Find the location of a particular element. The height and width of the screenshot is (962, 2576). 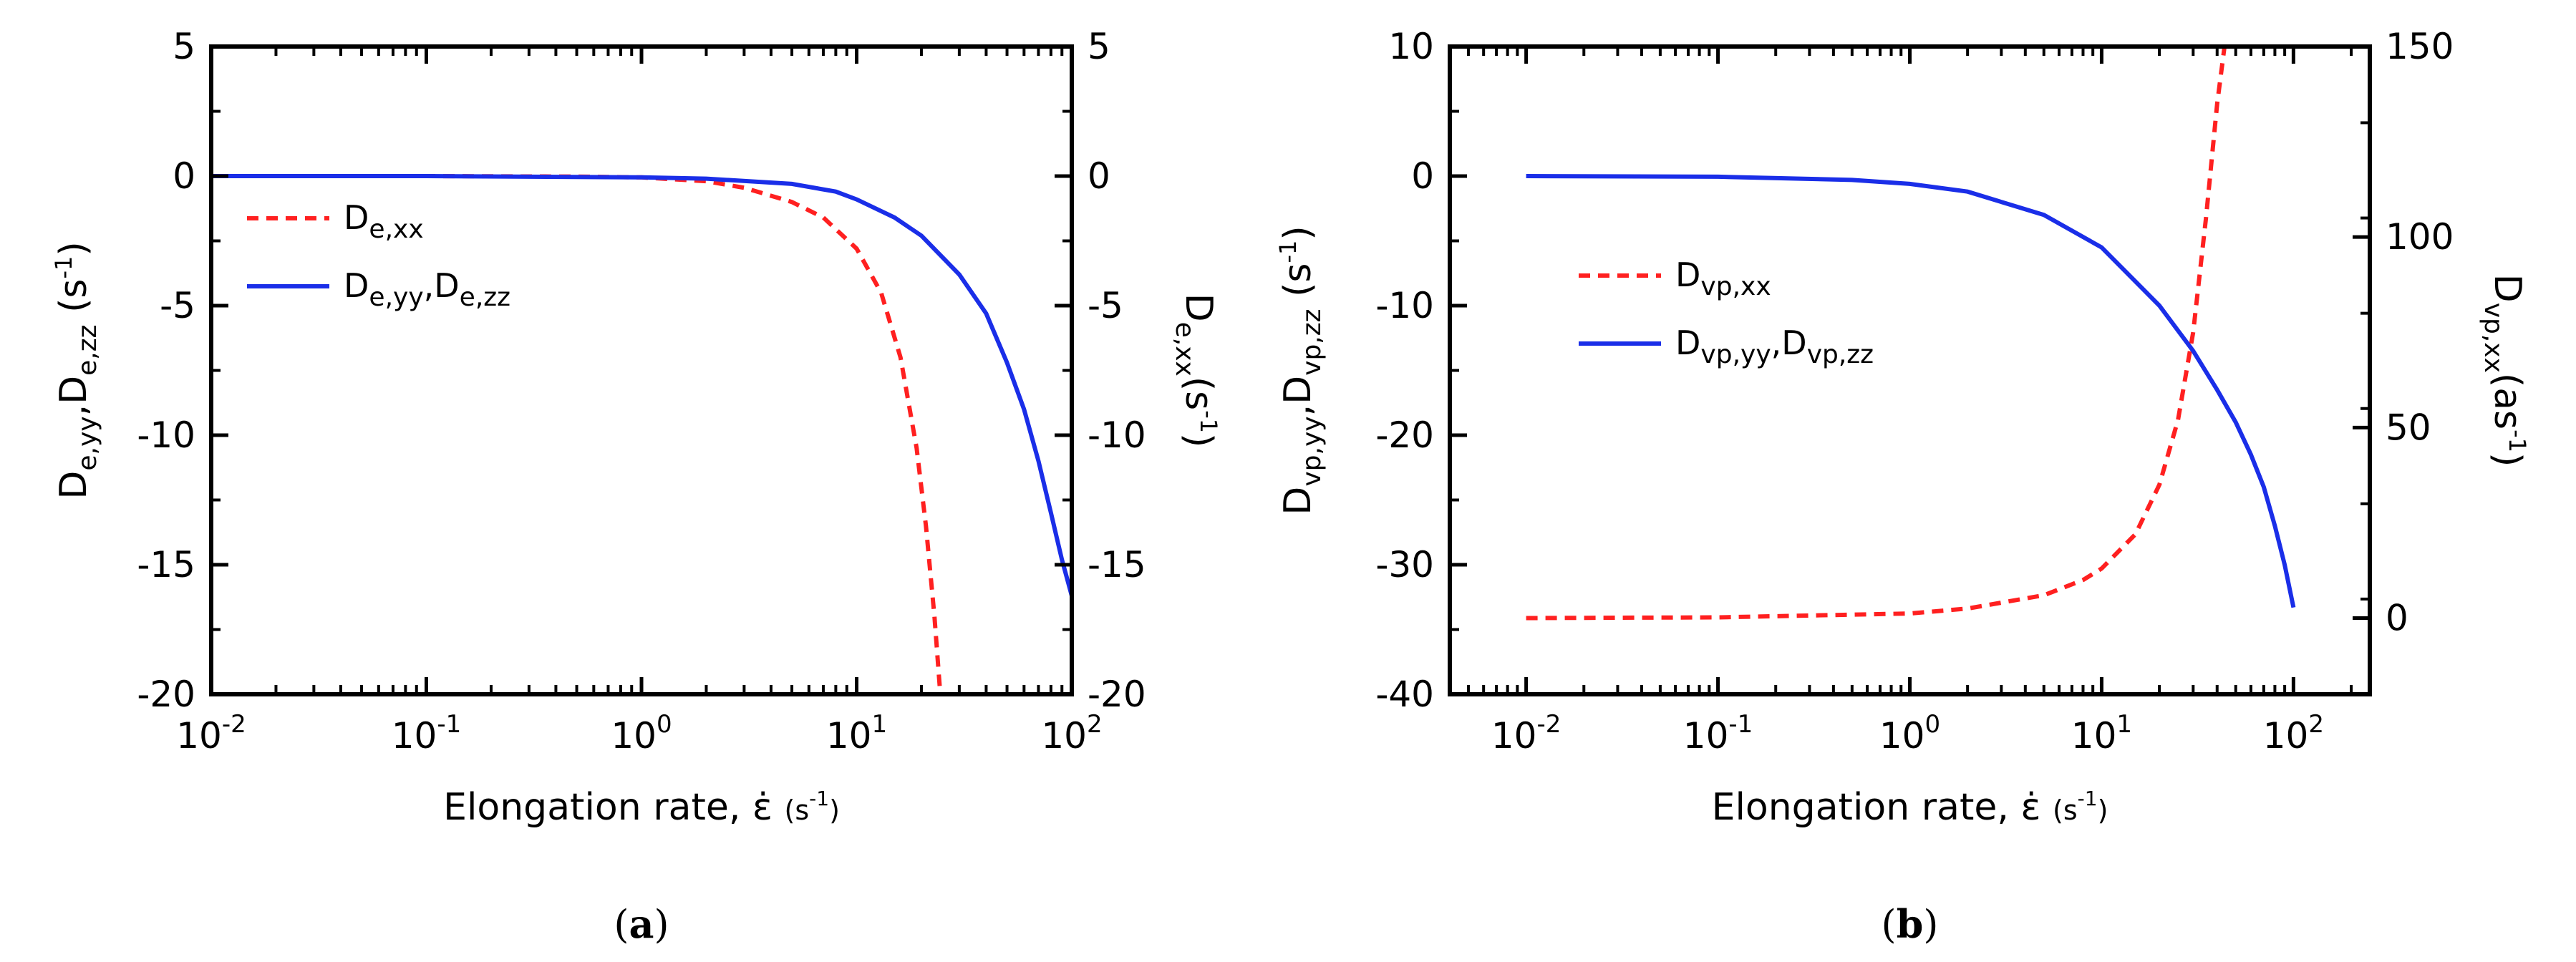

y-left-tick-label-a: -20 is located at coordinates (166, 694).